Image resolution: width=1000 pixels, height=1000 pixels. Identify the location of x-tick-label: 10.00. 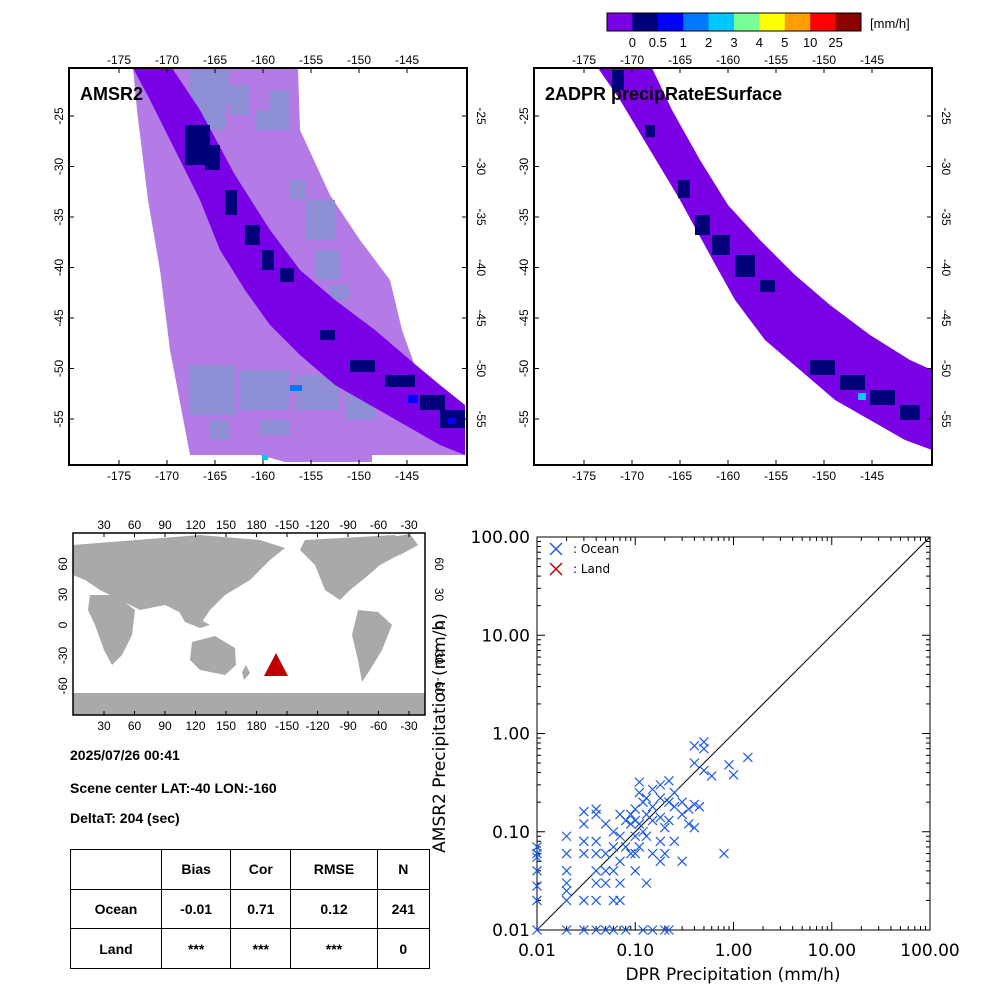
(831, 951).